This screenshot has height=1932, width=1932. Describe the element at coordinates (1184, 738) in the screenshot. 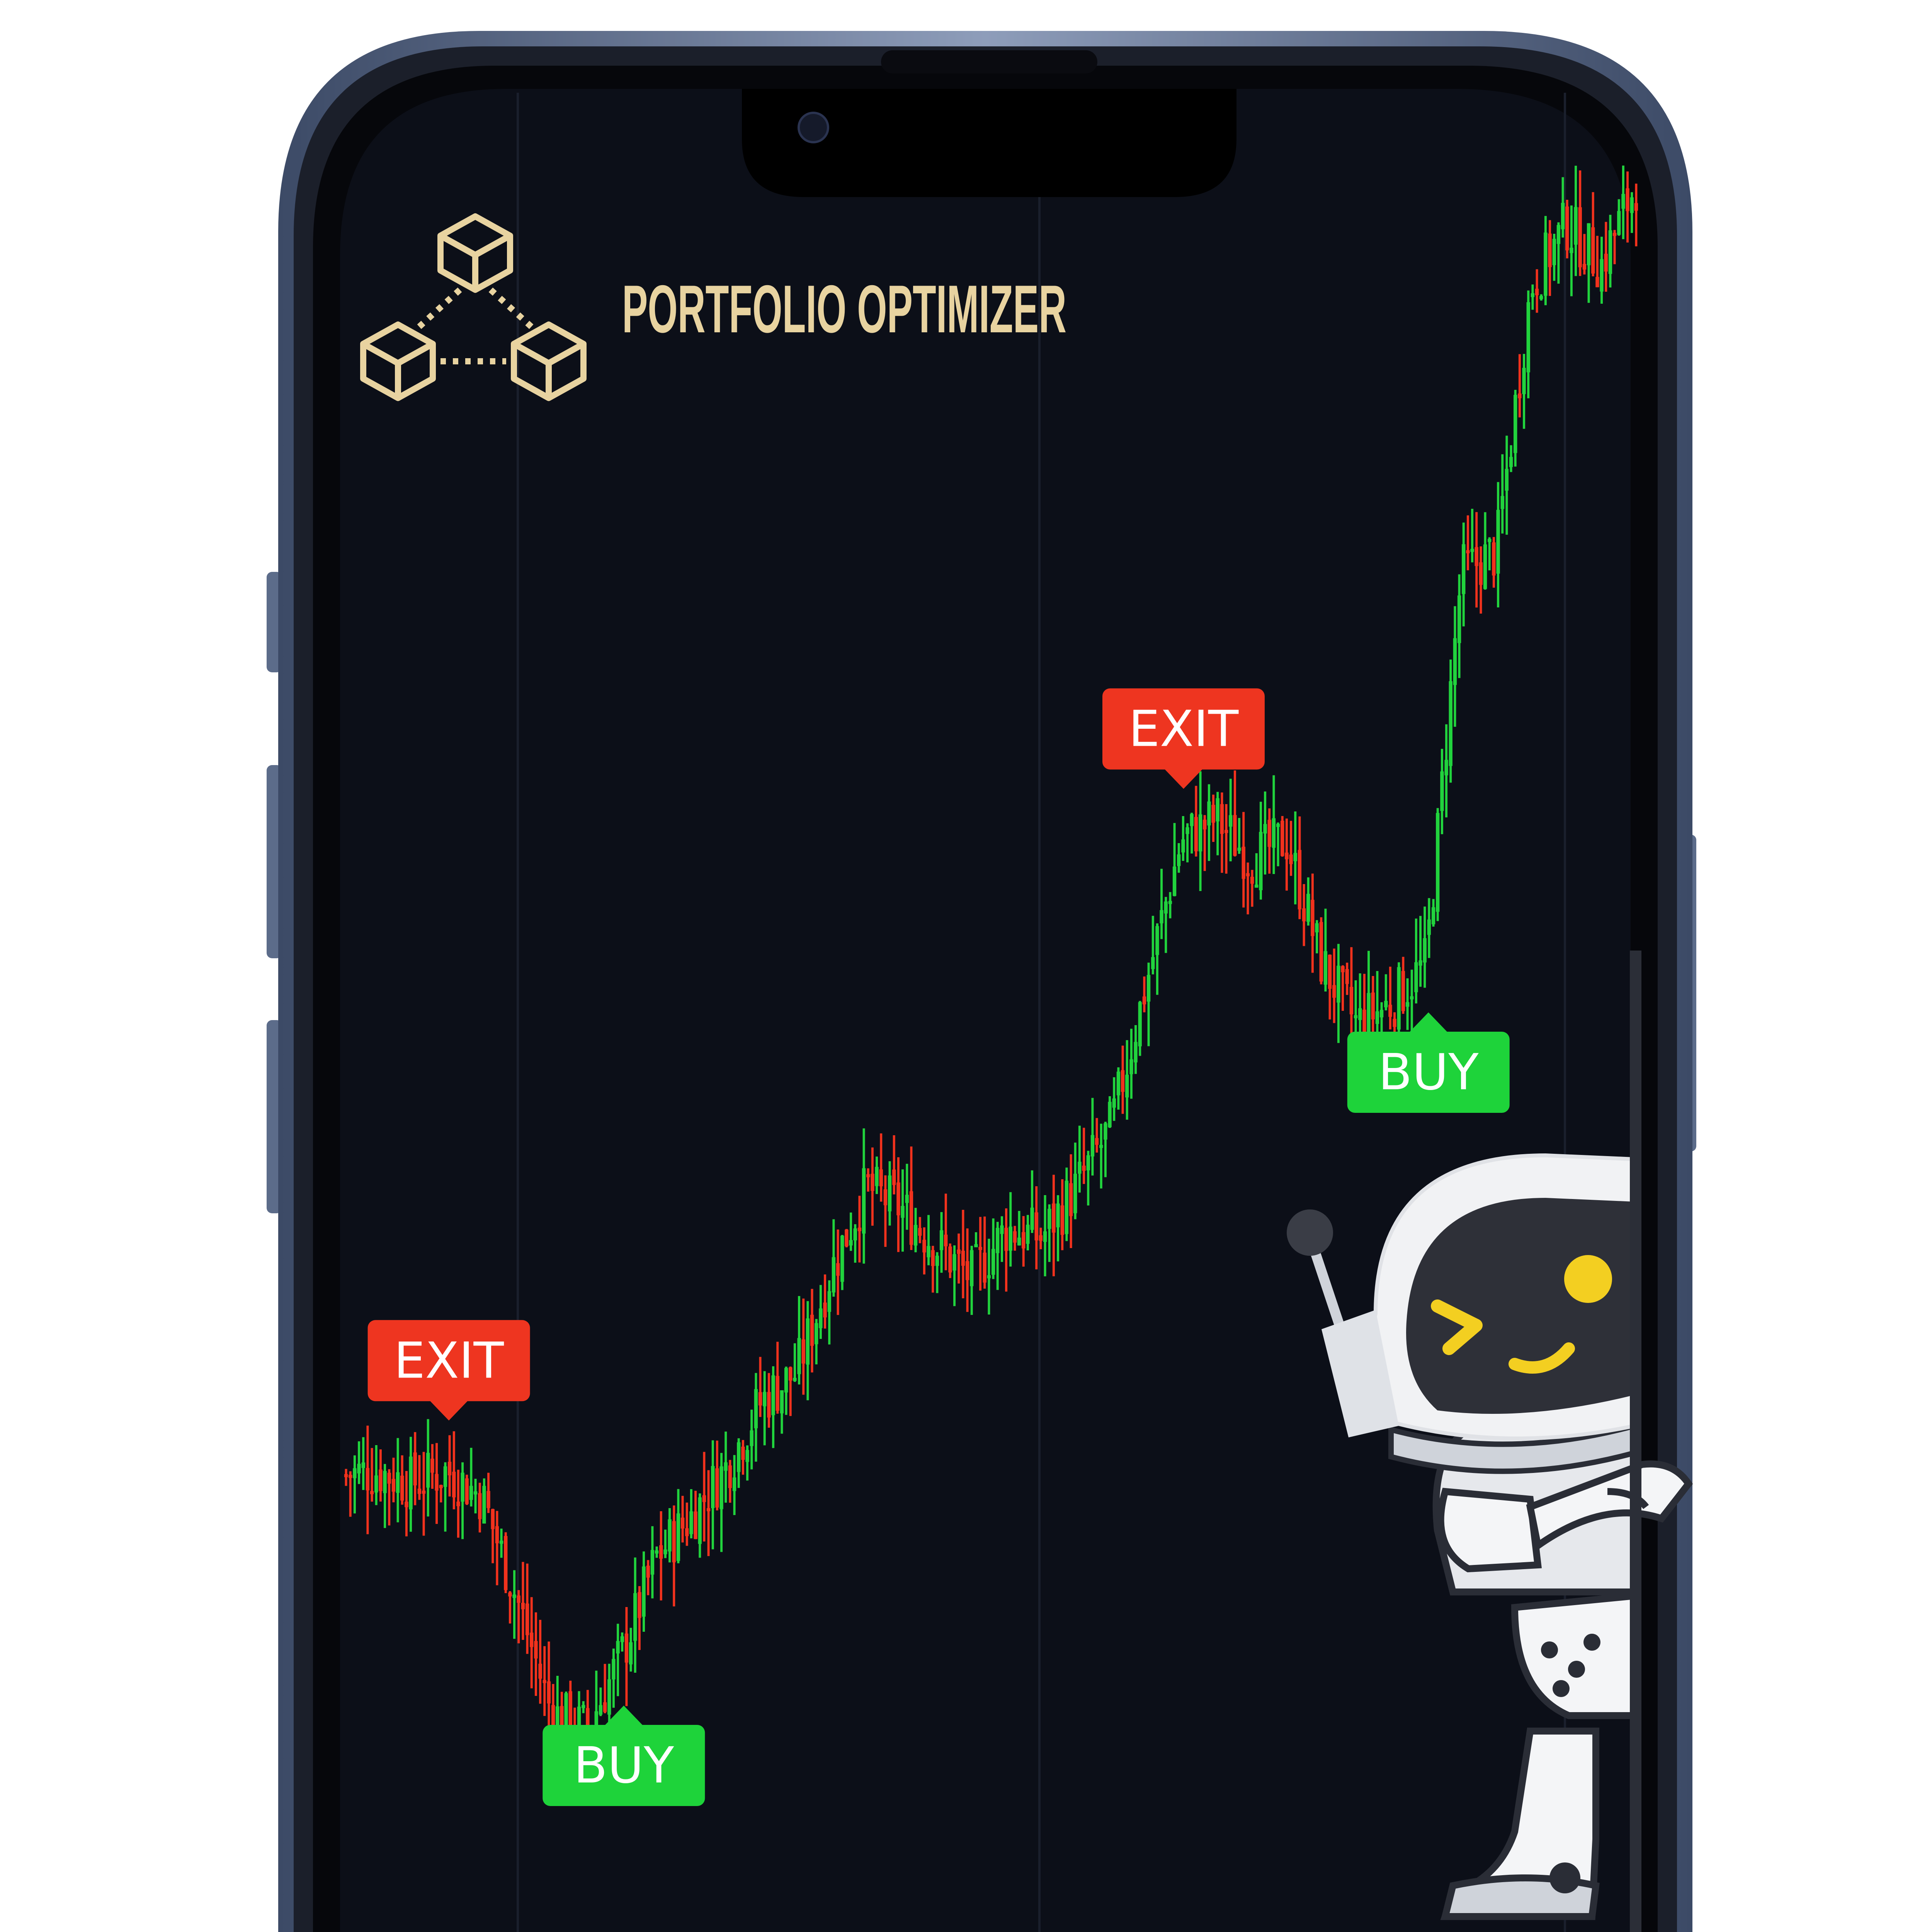

I see `exit-signal-badge: EXIT` at that location.